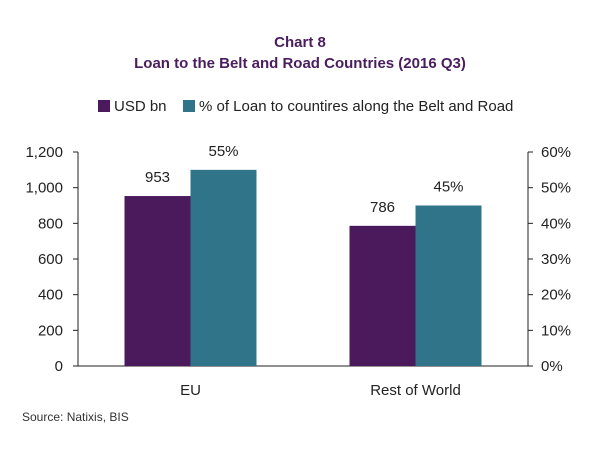 The image size is (600, 468). What do you see at coordinates (300, 42) in the screenshot?
I see `chart-title: Chart 8` at bounding box center [300, 42].